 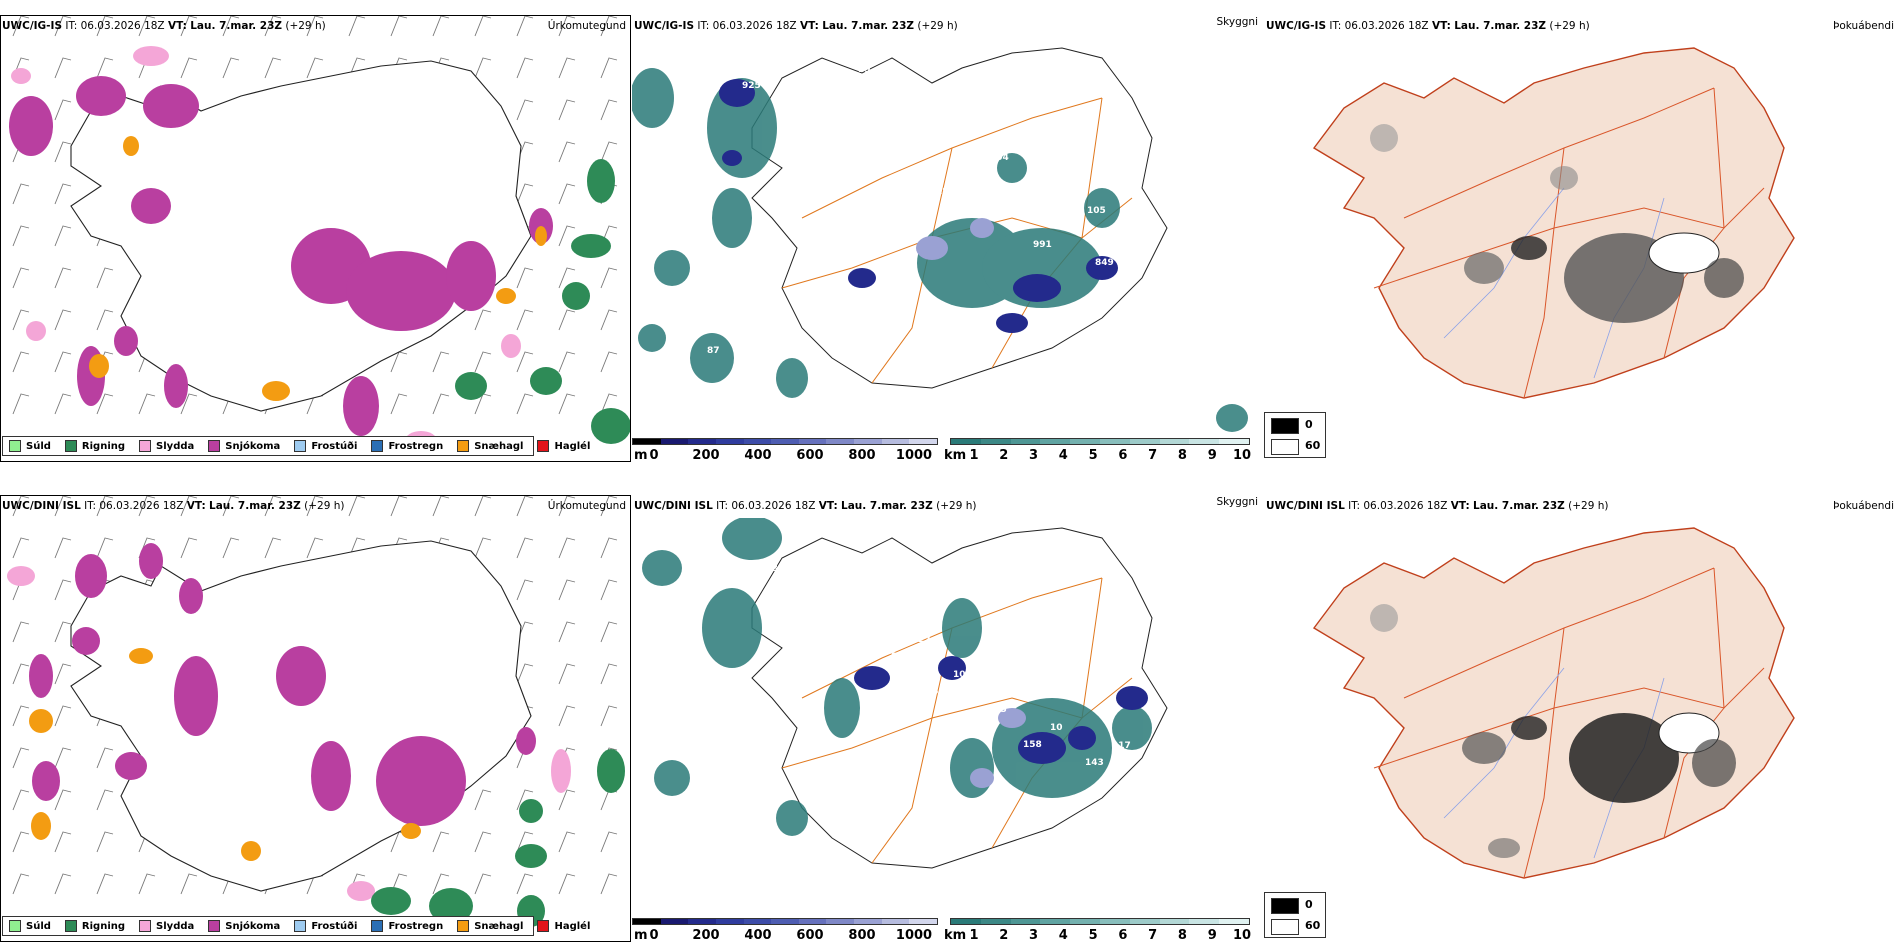 What do you see at coordinates (1094, 763) in the screenshot?
I see `cloud-base-label: 143` at bounding box center [1094, 763].